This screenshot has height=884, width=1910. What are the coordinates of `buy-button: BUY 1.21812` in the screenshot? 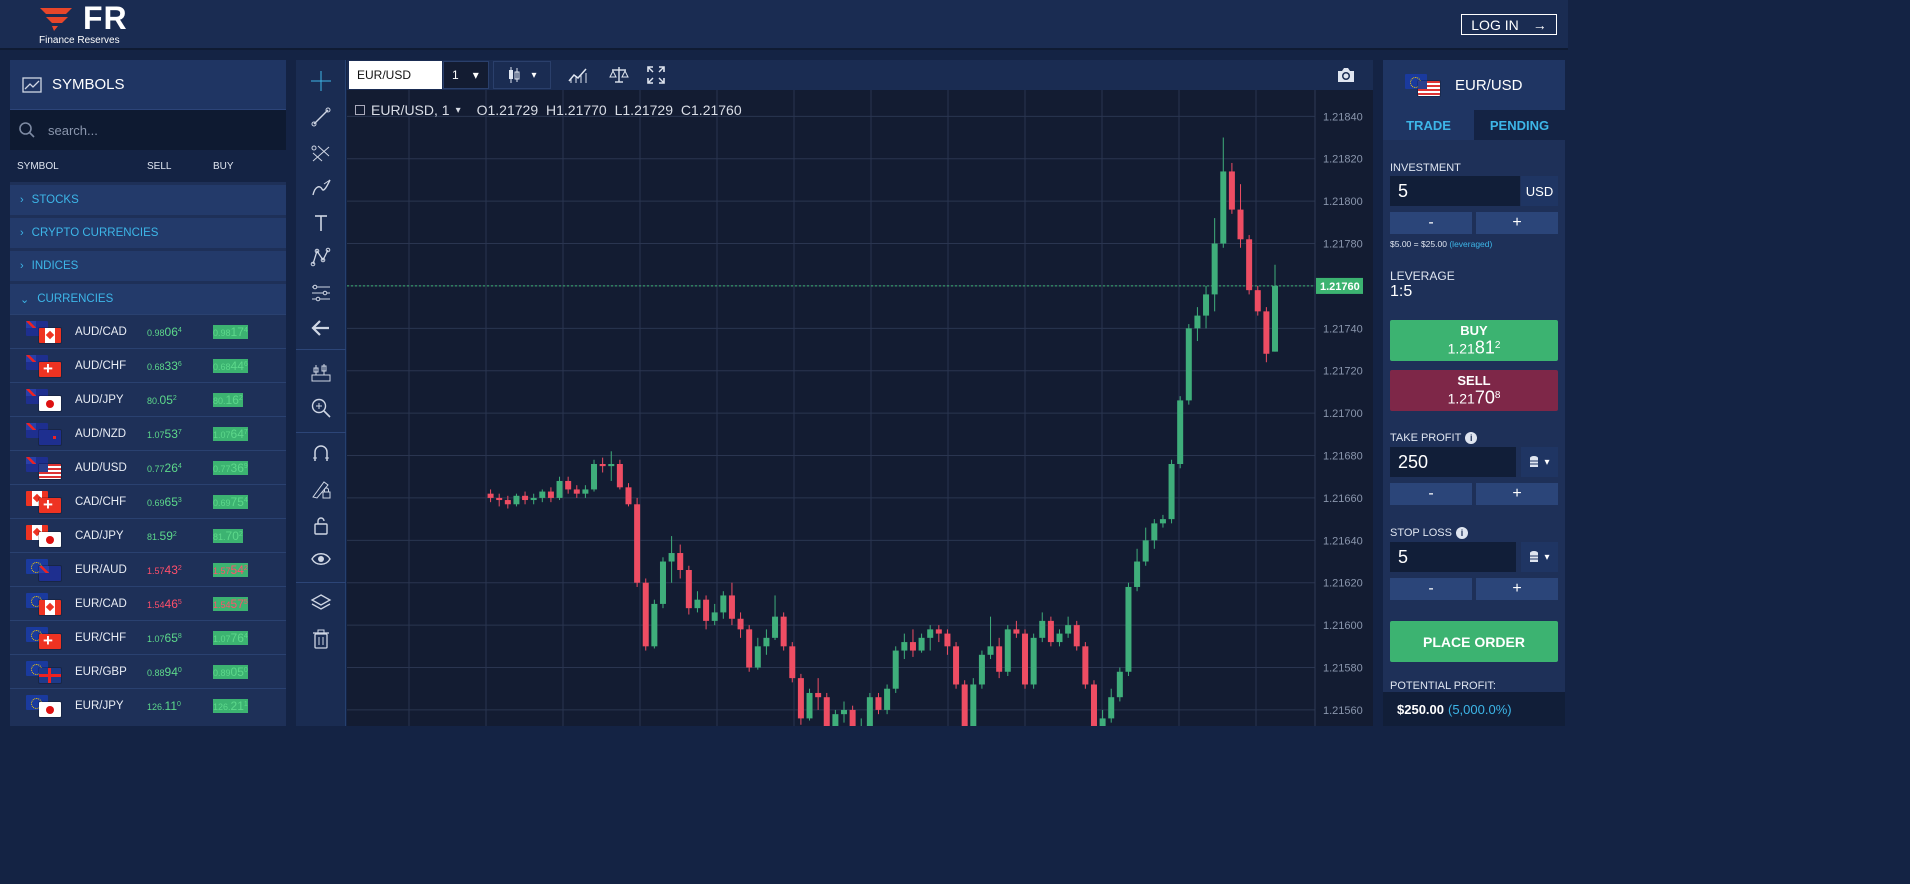 It's located at (1474, 340).